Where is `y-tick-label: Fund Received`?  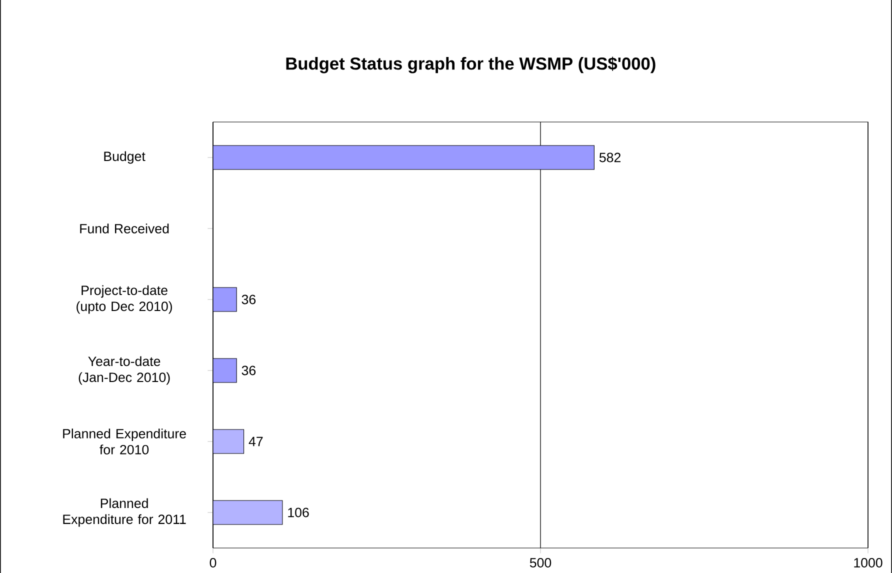
y-tick-label: Fund Received is located at coordinates (124, 229).